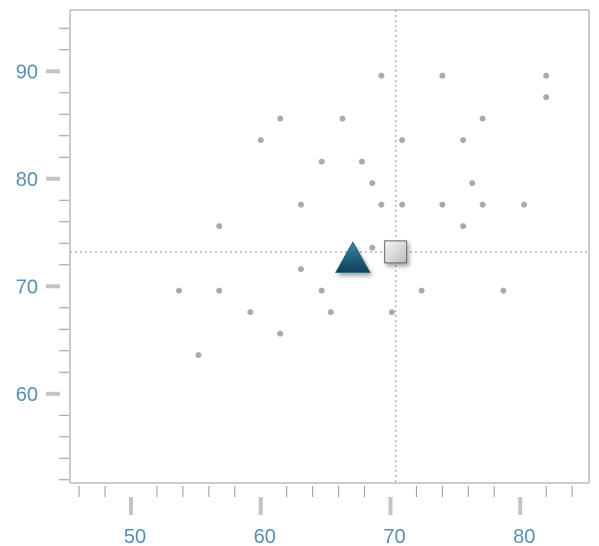 The height and width of the screenshot is (546, 599). I want to click on y-tick-label: 80, so click(27, 180).